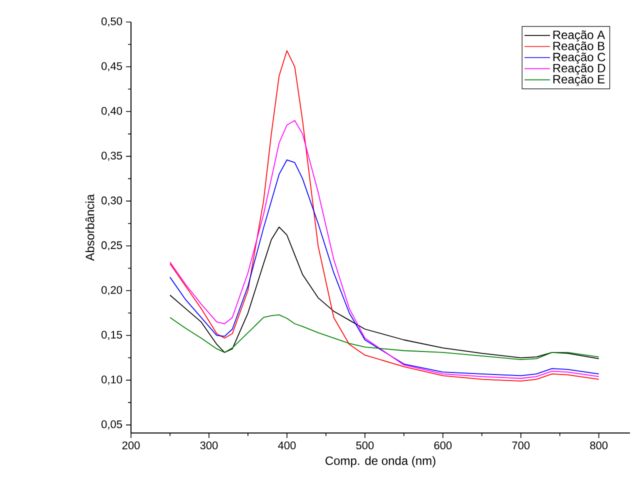  Describe the element at coordinates (579, 58) in the screenshot. I see `legend-label: Reação C` at that location.